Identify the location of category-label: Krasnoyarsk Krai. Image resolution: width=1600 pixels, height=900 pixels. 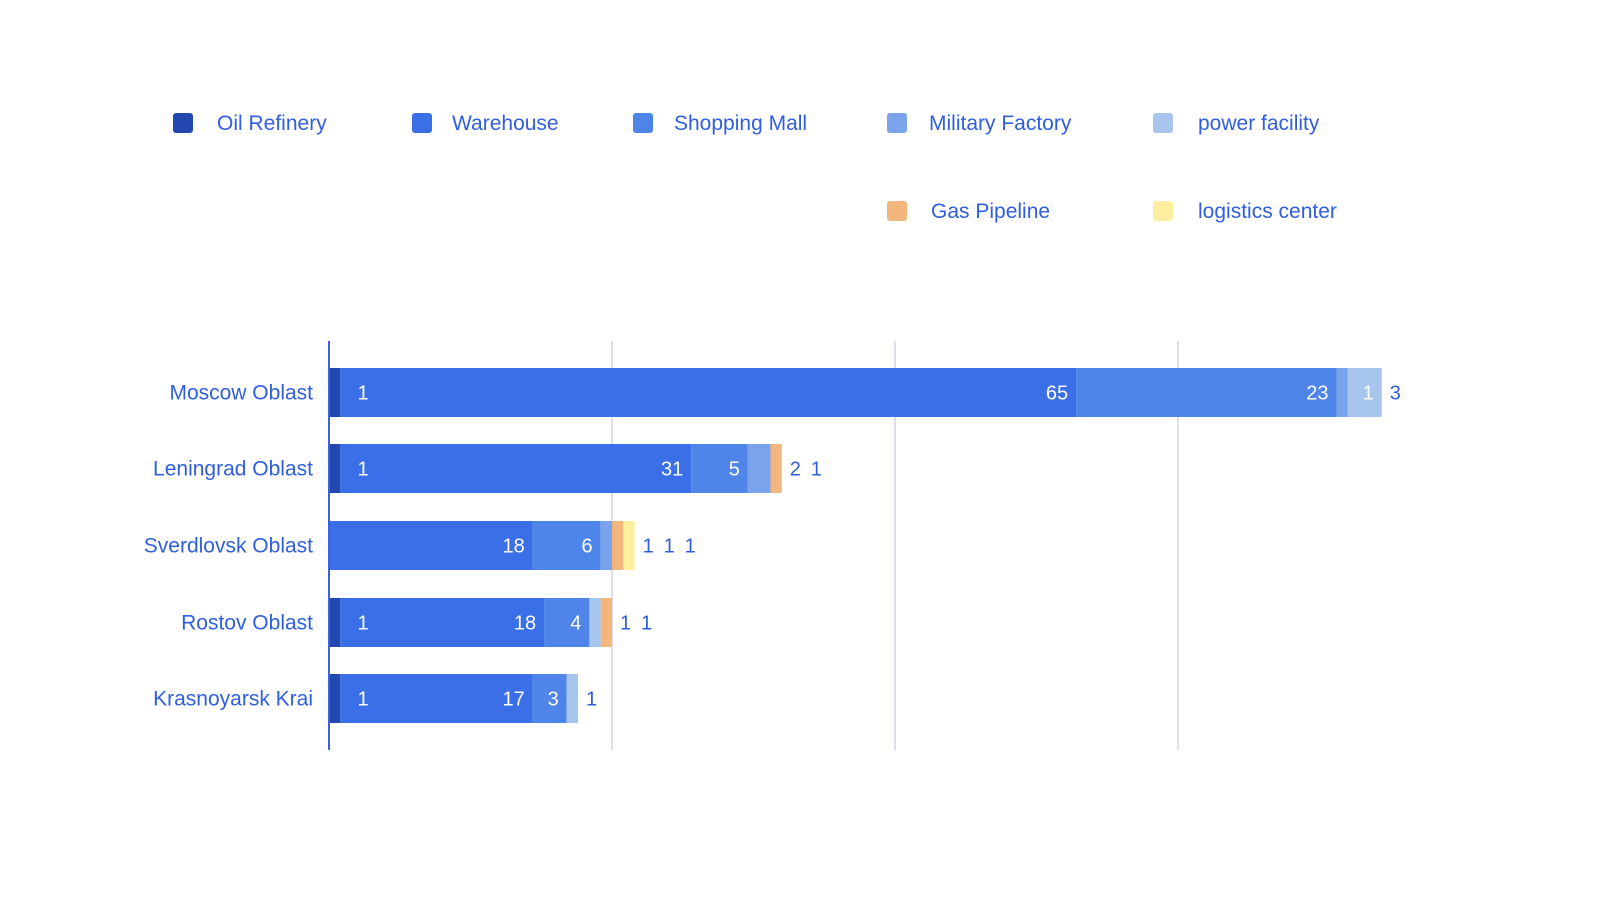
(233, 699).